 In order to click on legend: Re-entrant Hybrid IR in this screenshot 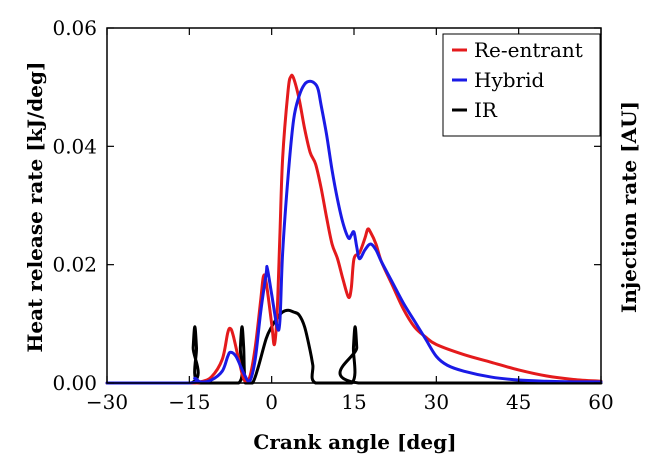, I will do `click(521, 85)`.